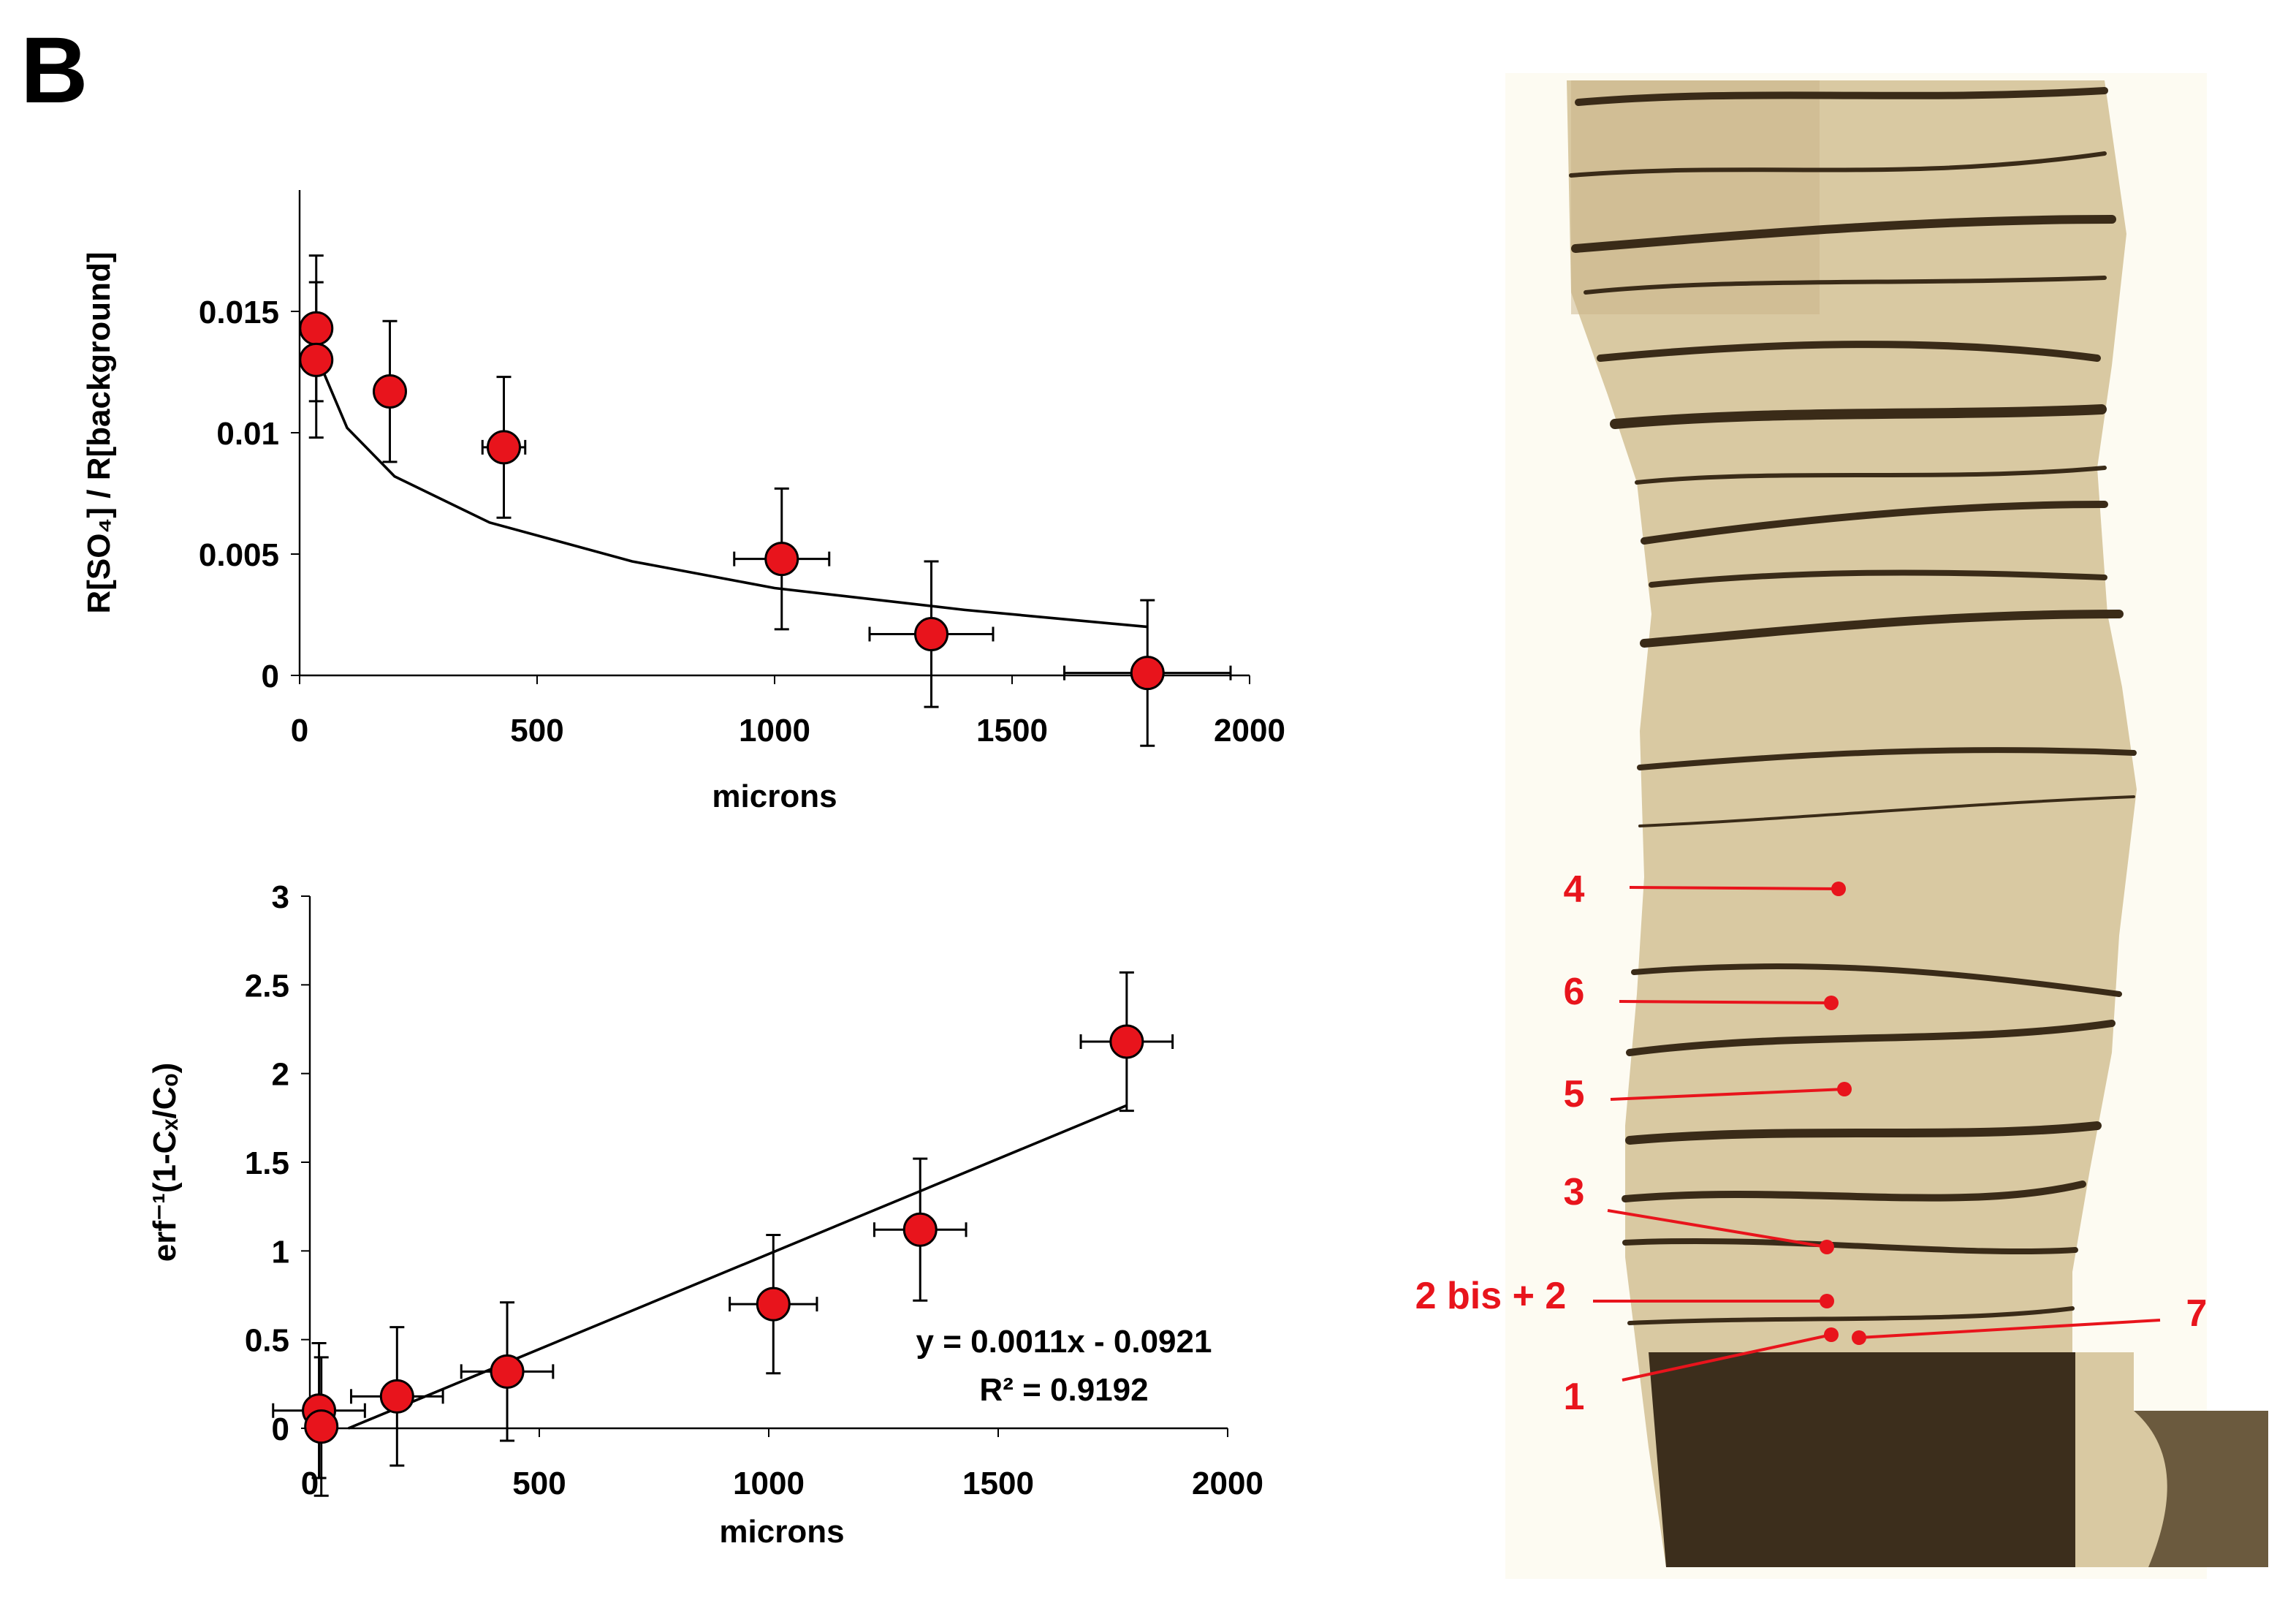 The image size is (2296, 1603). What do you see at coordinates (267, 1341) in the screenshot?
I see `y-tick-label: 0.5` at bounding box center [267, 1341].